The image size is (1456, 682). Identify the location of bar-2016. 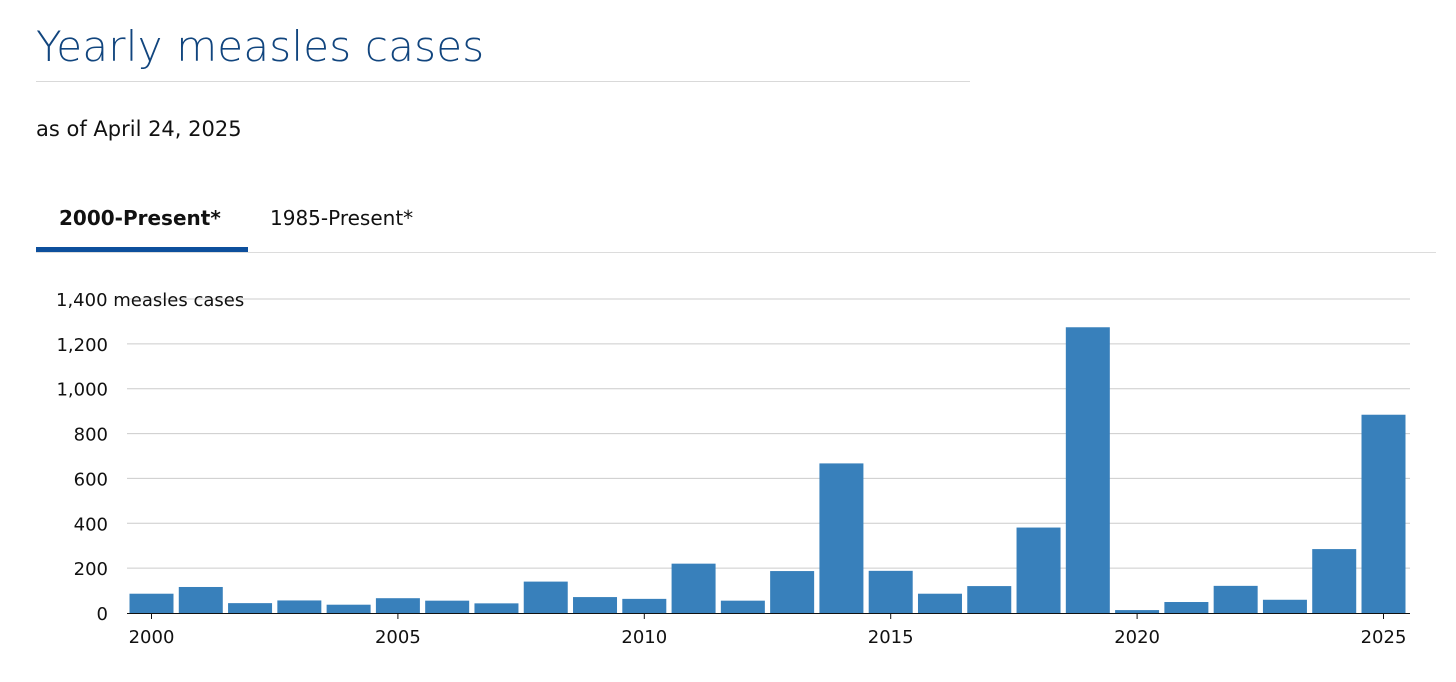
(939, 603).